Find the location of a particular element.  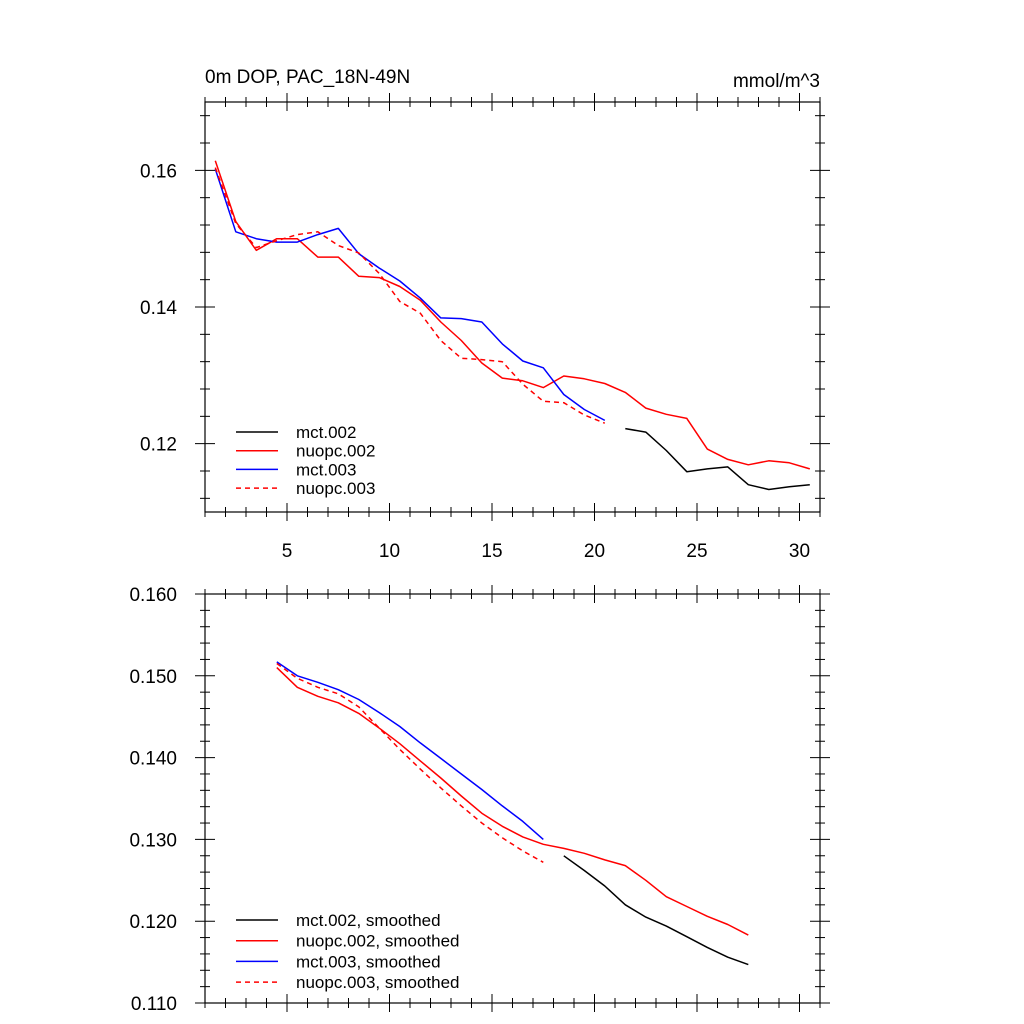

y-tick-label: 0.12 is located at coordinates (158, 445).